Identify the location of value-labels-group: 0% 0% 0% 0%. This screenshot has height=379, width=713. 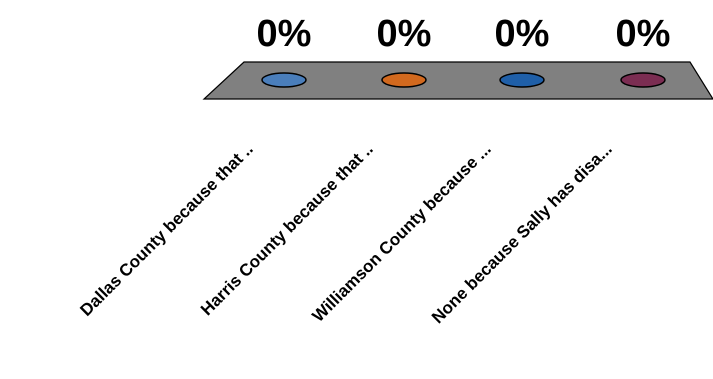
(464, 34).